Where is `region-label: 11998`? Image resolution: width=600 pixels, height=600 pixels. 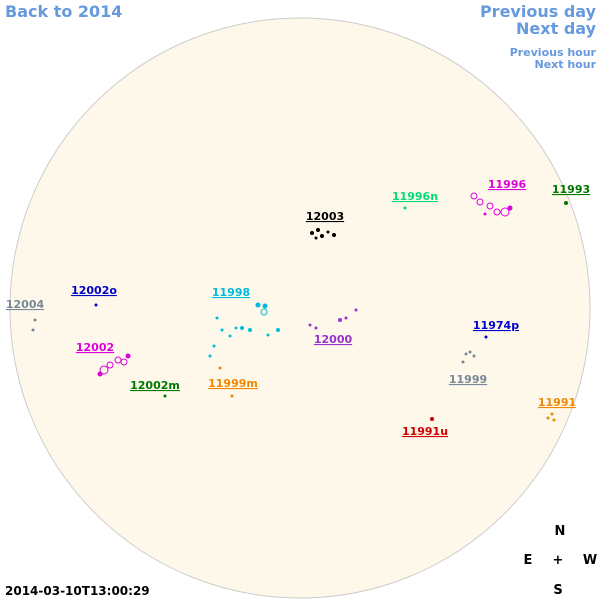 region-label: 11998 is located at coordinates (231, 292).